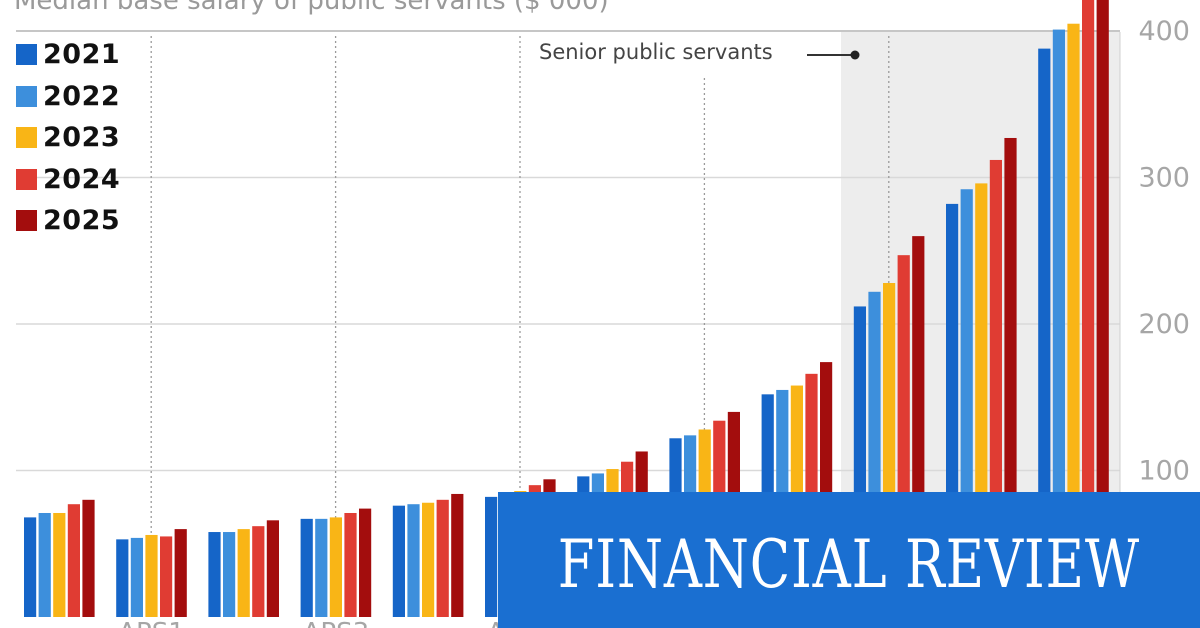 The width and height of the screenshot is (1200, 628). I want to click on y-tick-label-100: 100, so click(1164, 471).